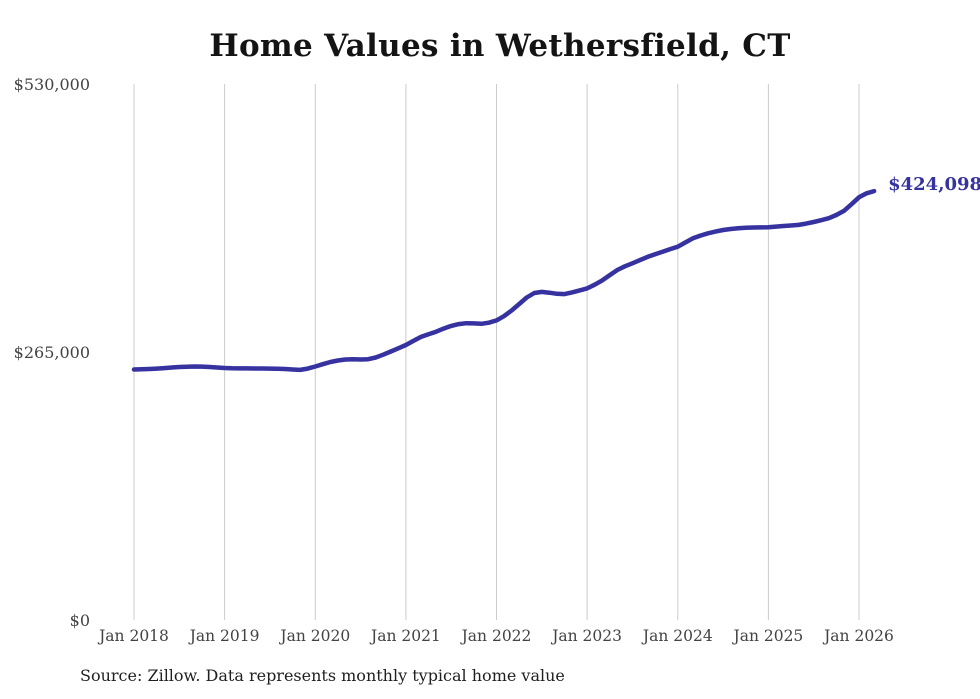 Image resolution: width=980 pixels, height=699 pixels. I want to click on y-tick-label: $265,000, so click(52, 352).